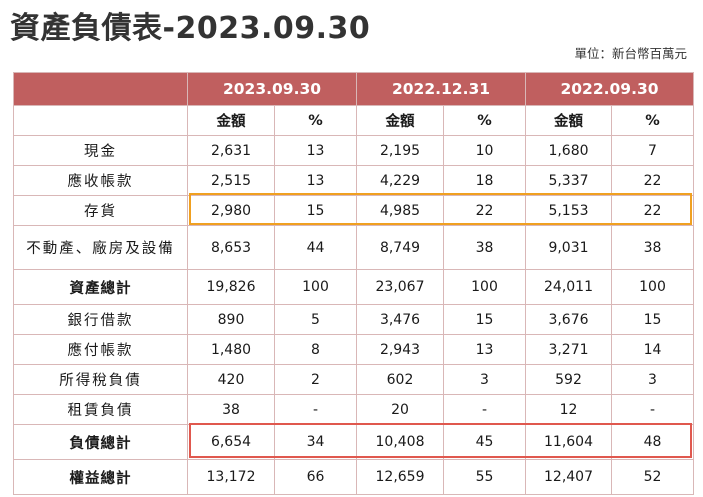 The image size is (703, 497). What do you see at coordinates (568, 287) in the screenshot?
I see `amount-cell: 24,011` at bounding box center [568, 287].